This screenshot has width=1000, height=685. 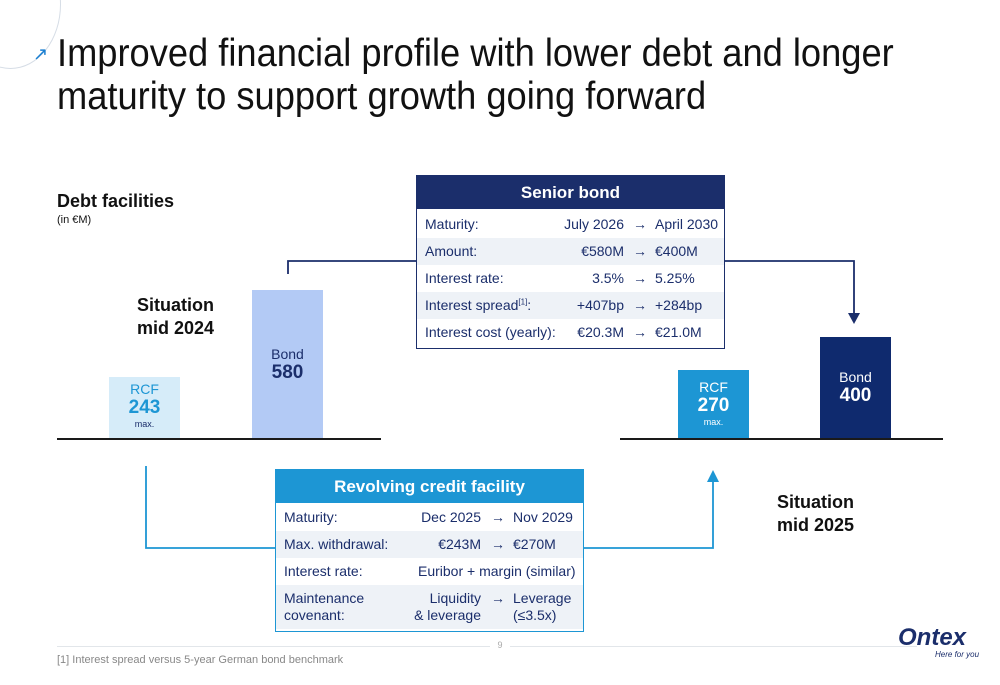 I want to click on title-arrow-icon: ↗, so click(x=41, y=54).